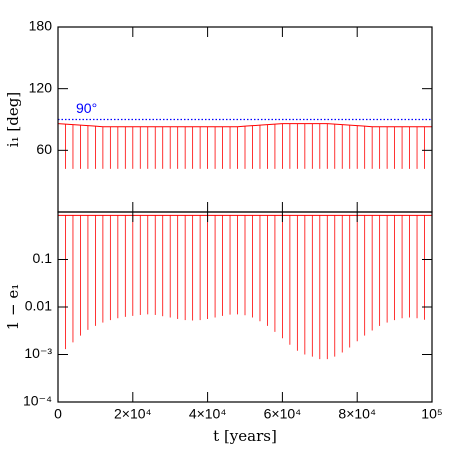  What do you see at coordinates (44, 149) in the screenshot?
I see `y-tick-label: 60` at bounding box center [44, 149].